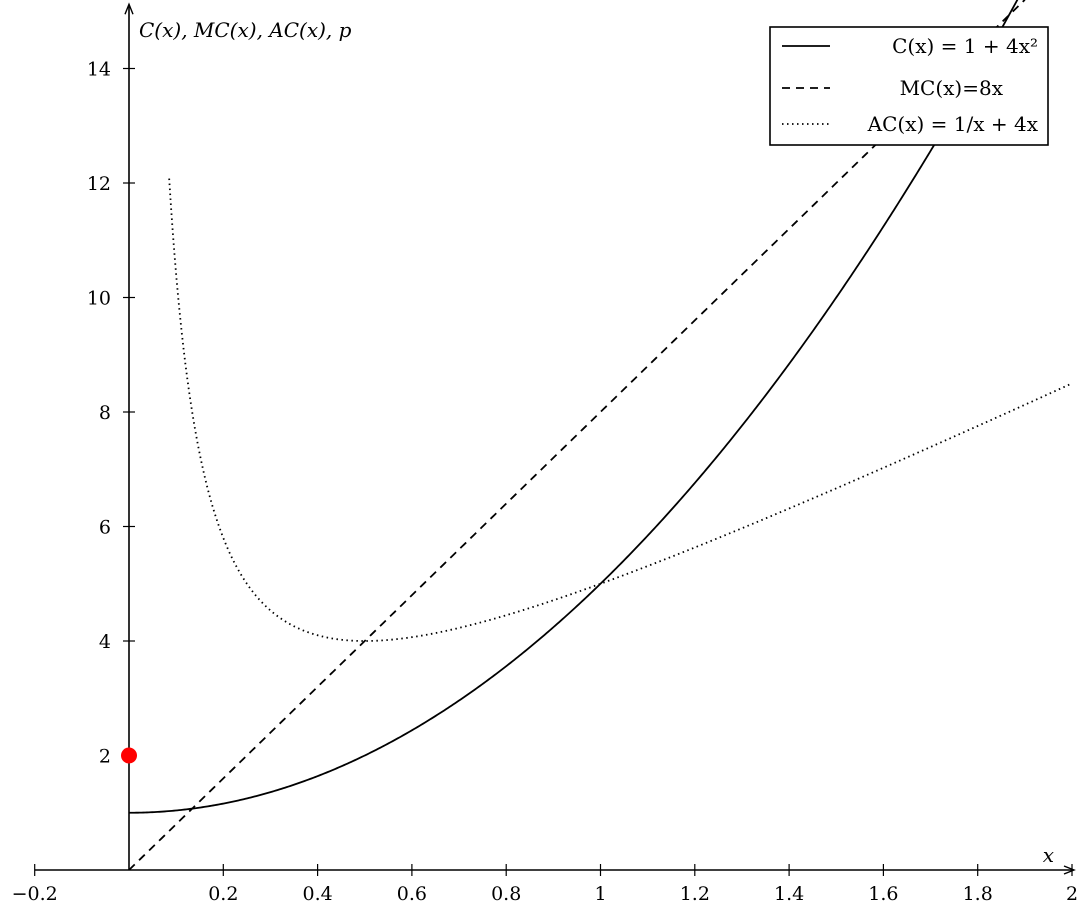  I want to click on x-tick-label: 1.4, so click(789, 894).